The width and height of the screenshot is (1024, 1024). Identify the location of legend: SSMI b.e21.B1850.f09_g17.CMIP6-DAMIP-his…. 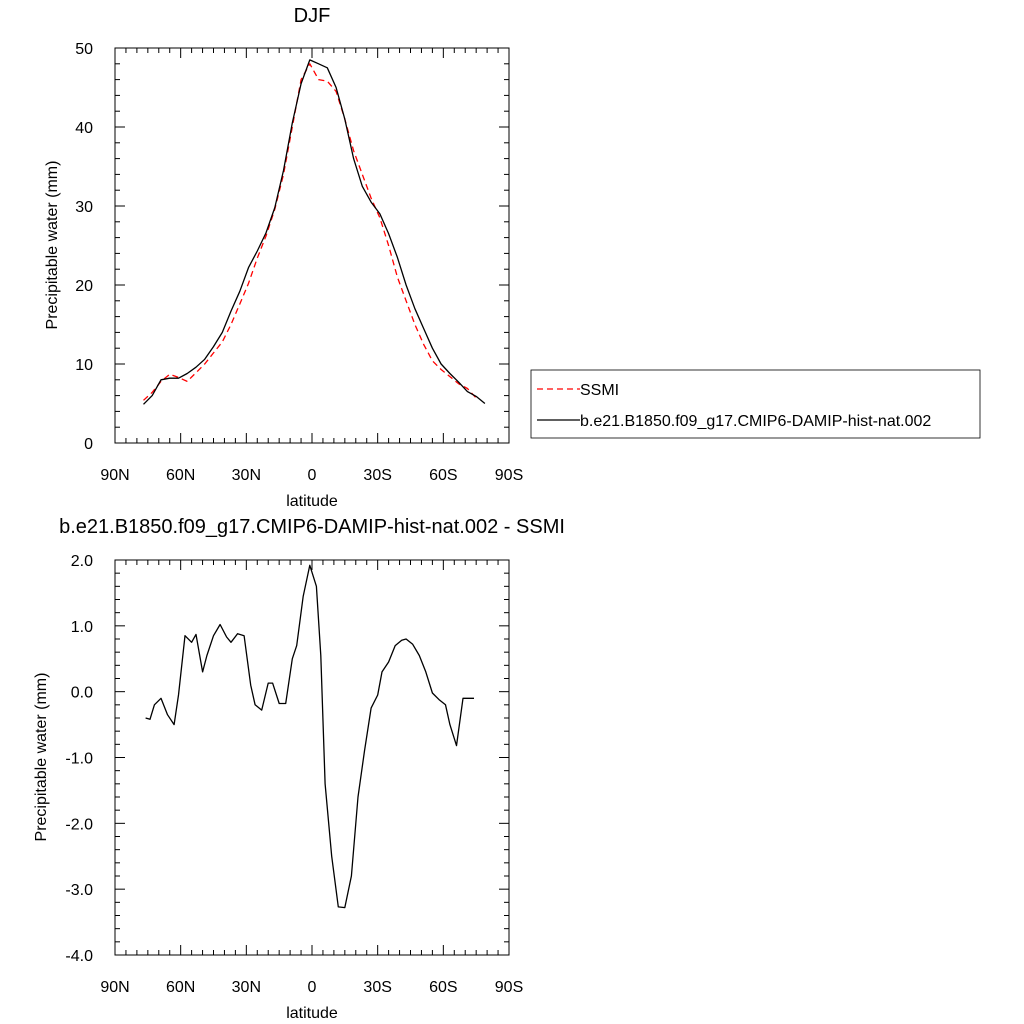
(755, 404).